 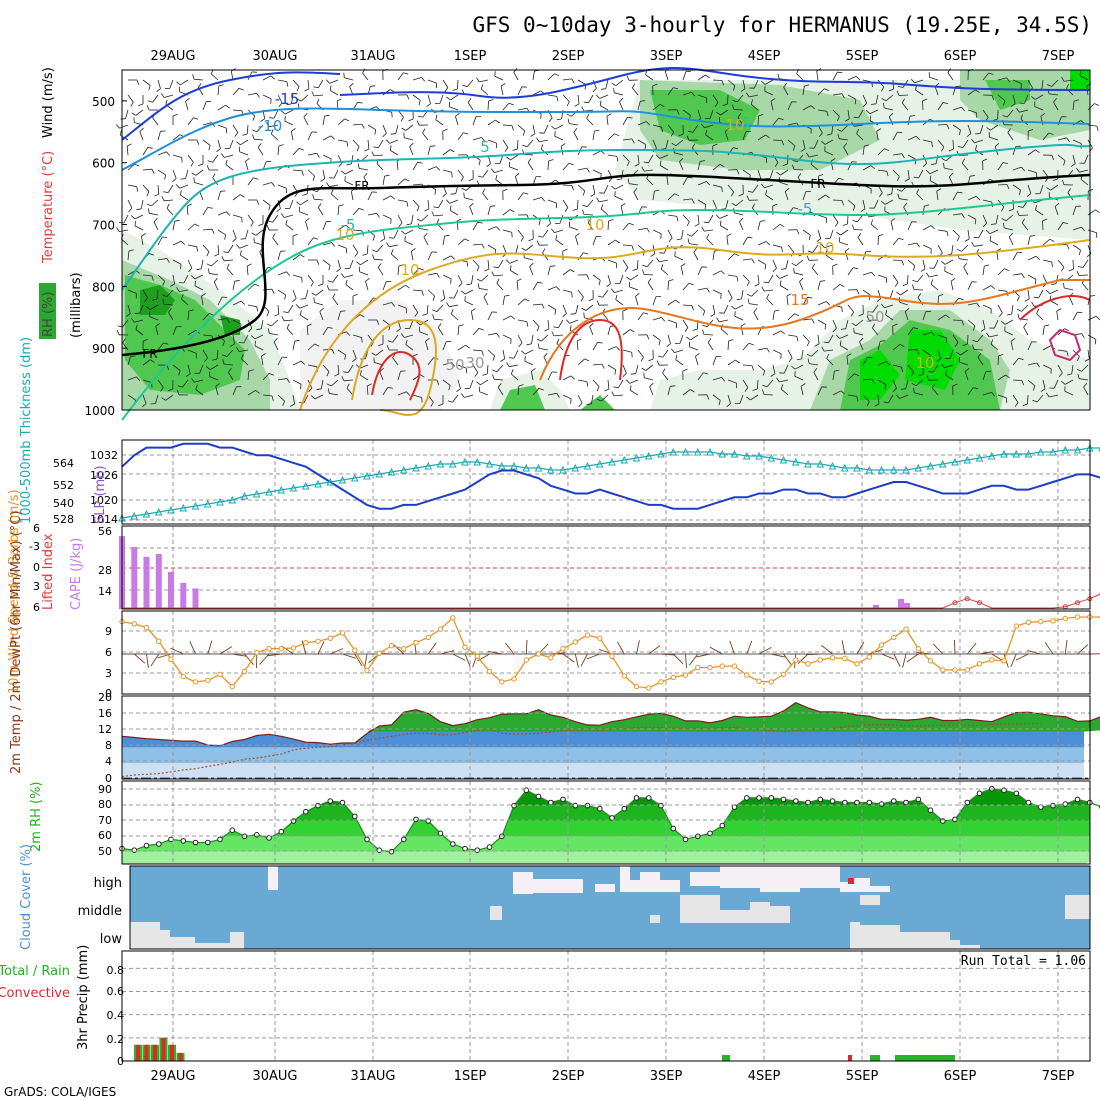 What do you see at coordinates (344, 235) in the screenshot?
I see `upper-air-annotation: 10` at bounding box center [344, 235].